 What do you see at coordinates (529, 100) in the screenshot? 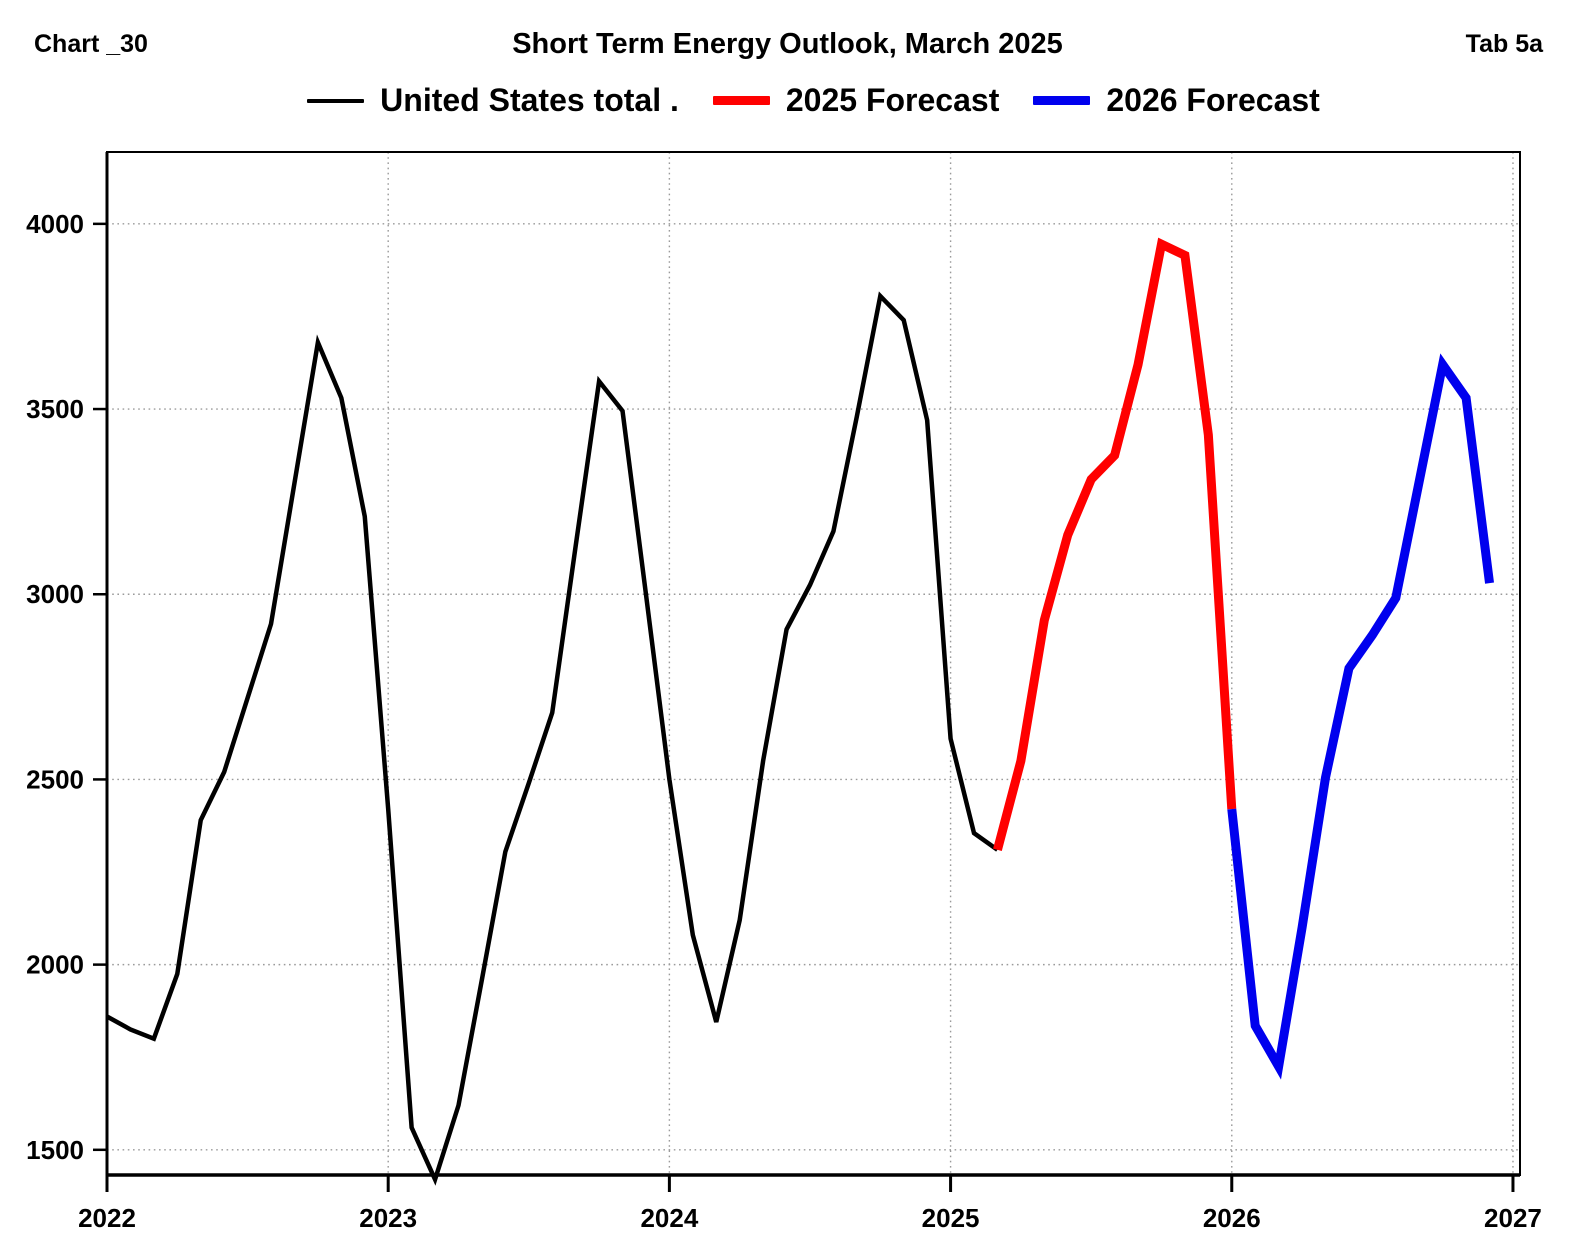
I see `legend-item-label: United States total .` at bounding box center [529, 100].